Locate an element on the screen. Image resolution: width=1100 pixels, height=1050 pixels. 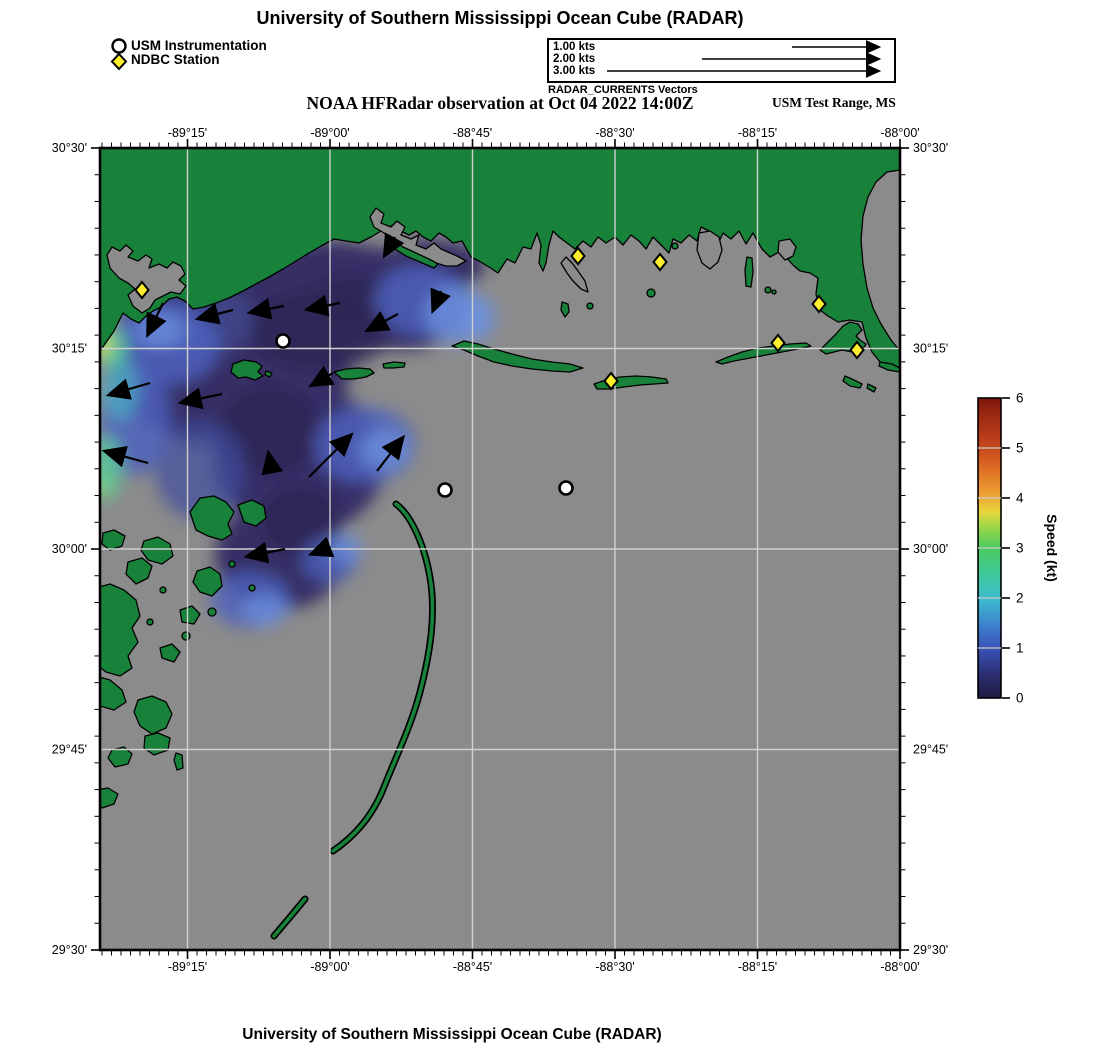
marsh-islands is located at coordinates (183, 652).